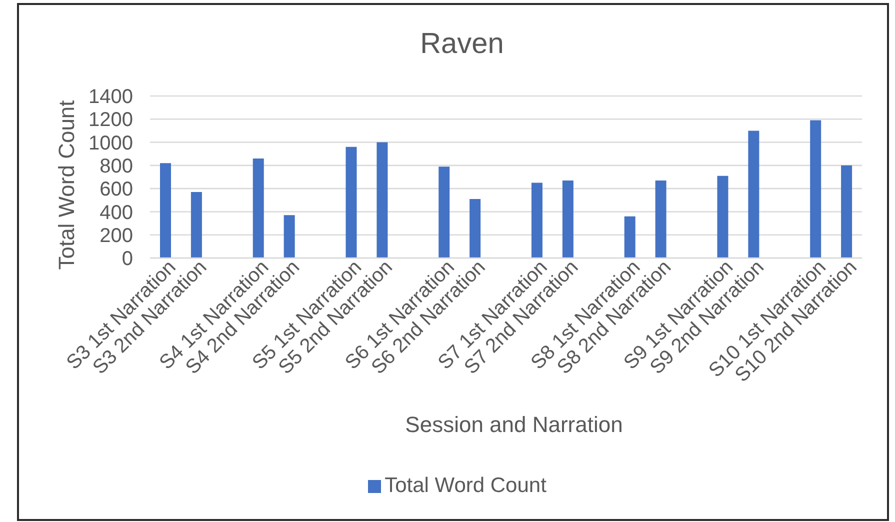 The width and height of the screenshot is (895, 522). What do you see at coordinates (116, 167) in the screenshot?
I see `y-tick-label: 800` at bounding box center [116, 167].